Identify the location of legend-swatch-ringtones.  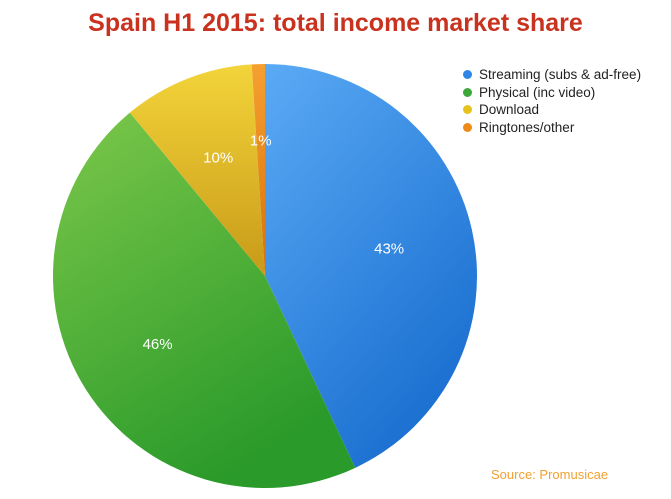
(467, 127).